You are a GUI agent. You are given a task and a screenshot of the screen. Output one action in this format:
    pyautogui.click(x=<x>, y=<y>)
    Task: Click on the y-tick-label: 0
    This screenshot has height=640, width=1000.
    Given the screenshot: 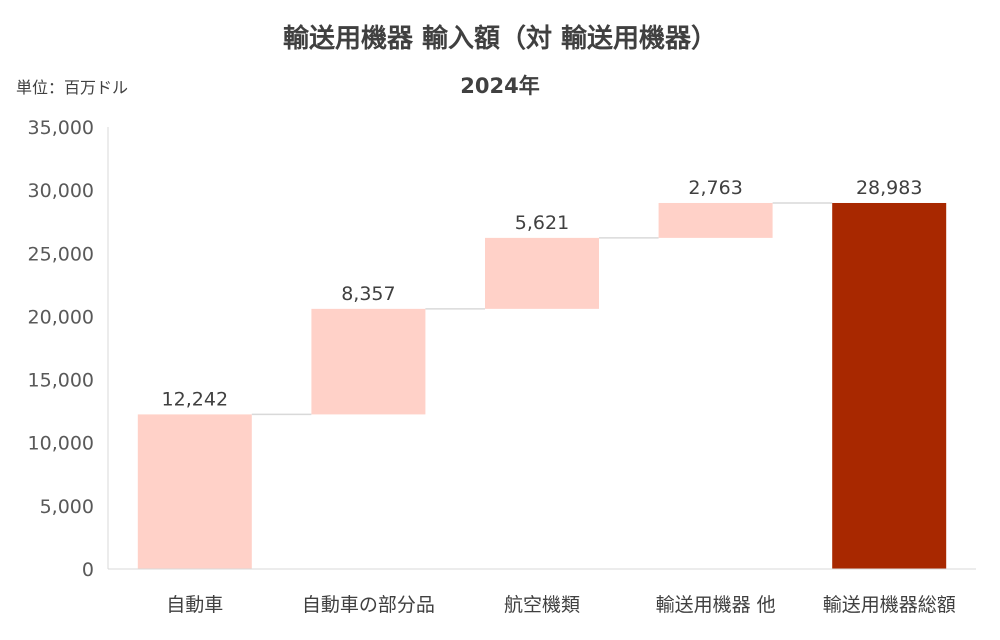 What is the action you would take?
    pyautogui.click(x=88, y=570)
    